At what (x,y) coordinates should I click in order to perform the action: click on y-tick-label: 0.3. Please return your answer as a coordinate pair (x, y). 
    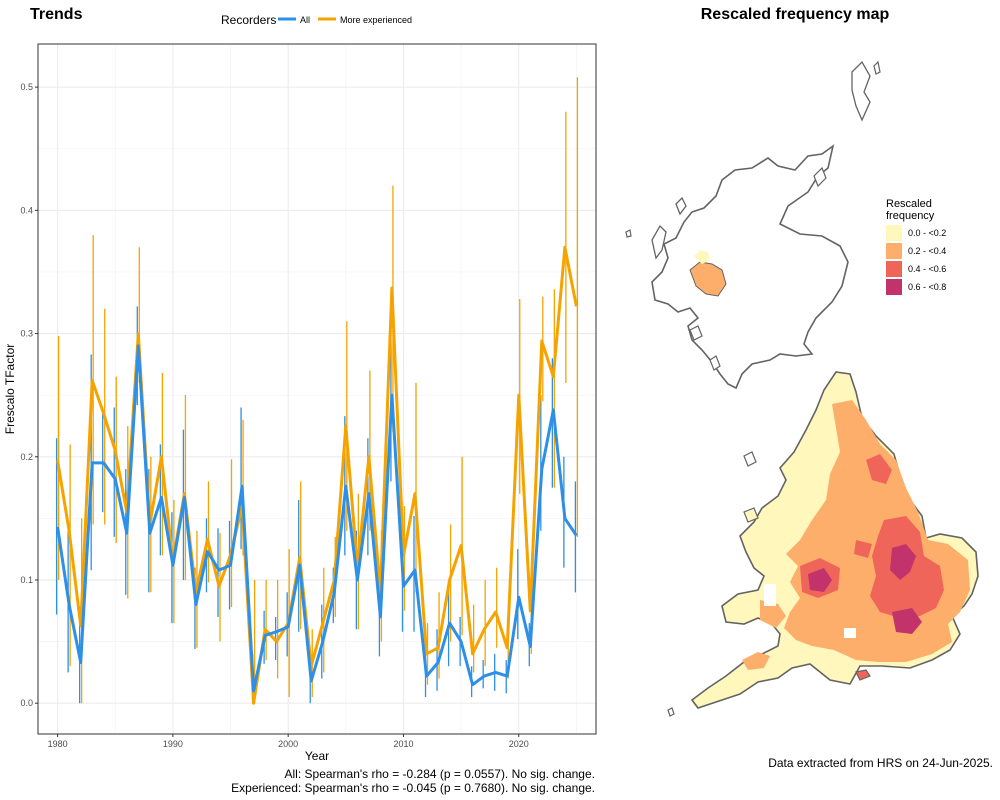
    Looking at the image, I should click on (26, 334).